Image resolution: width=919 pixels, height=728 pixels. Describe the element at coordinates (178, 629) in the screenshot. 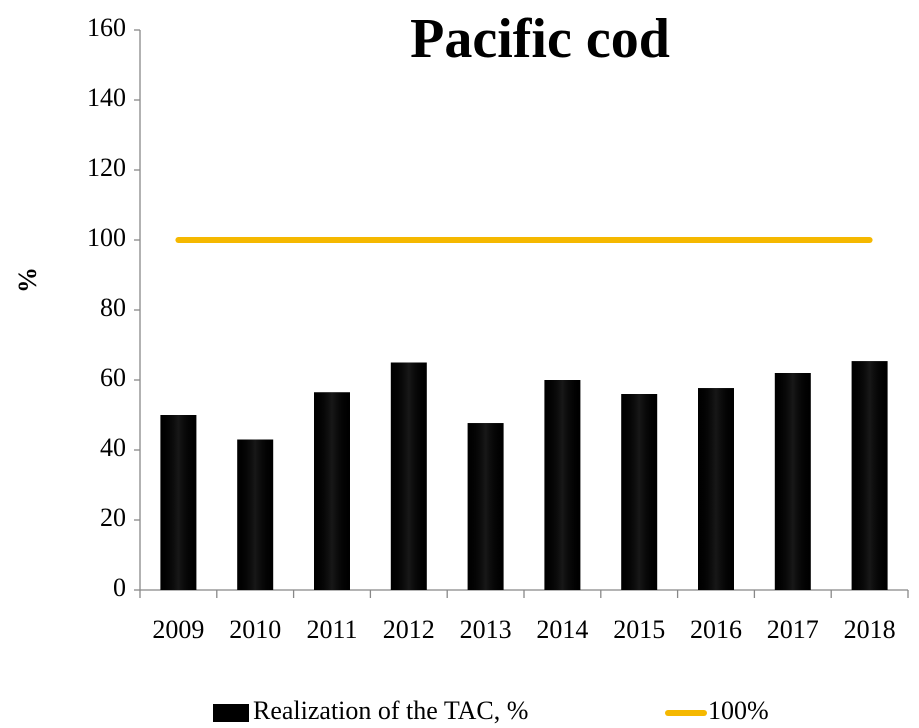

I see `x-tick-label: 2009` at that location.